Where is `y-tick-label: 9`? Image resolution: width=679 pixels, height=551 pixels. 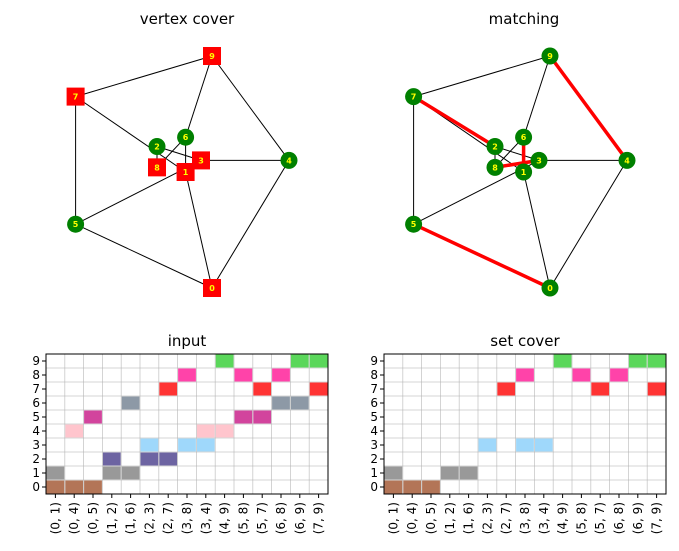 y-tick-label: 9 is located at coordinates (374, 361).